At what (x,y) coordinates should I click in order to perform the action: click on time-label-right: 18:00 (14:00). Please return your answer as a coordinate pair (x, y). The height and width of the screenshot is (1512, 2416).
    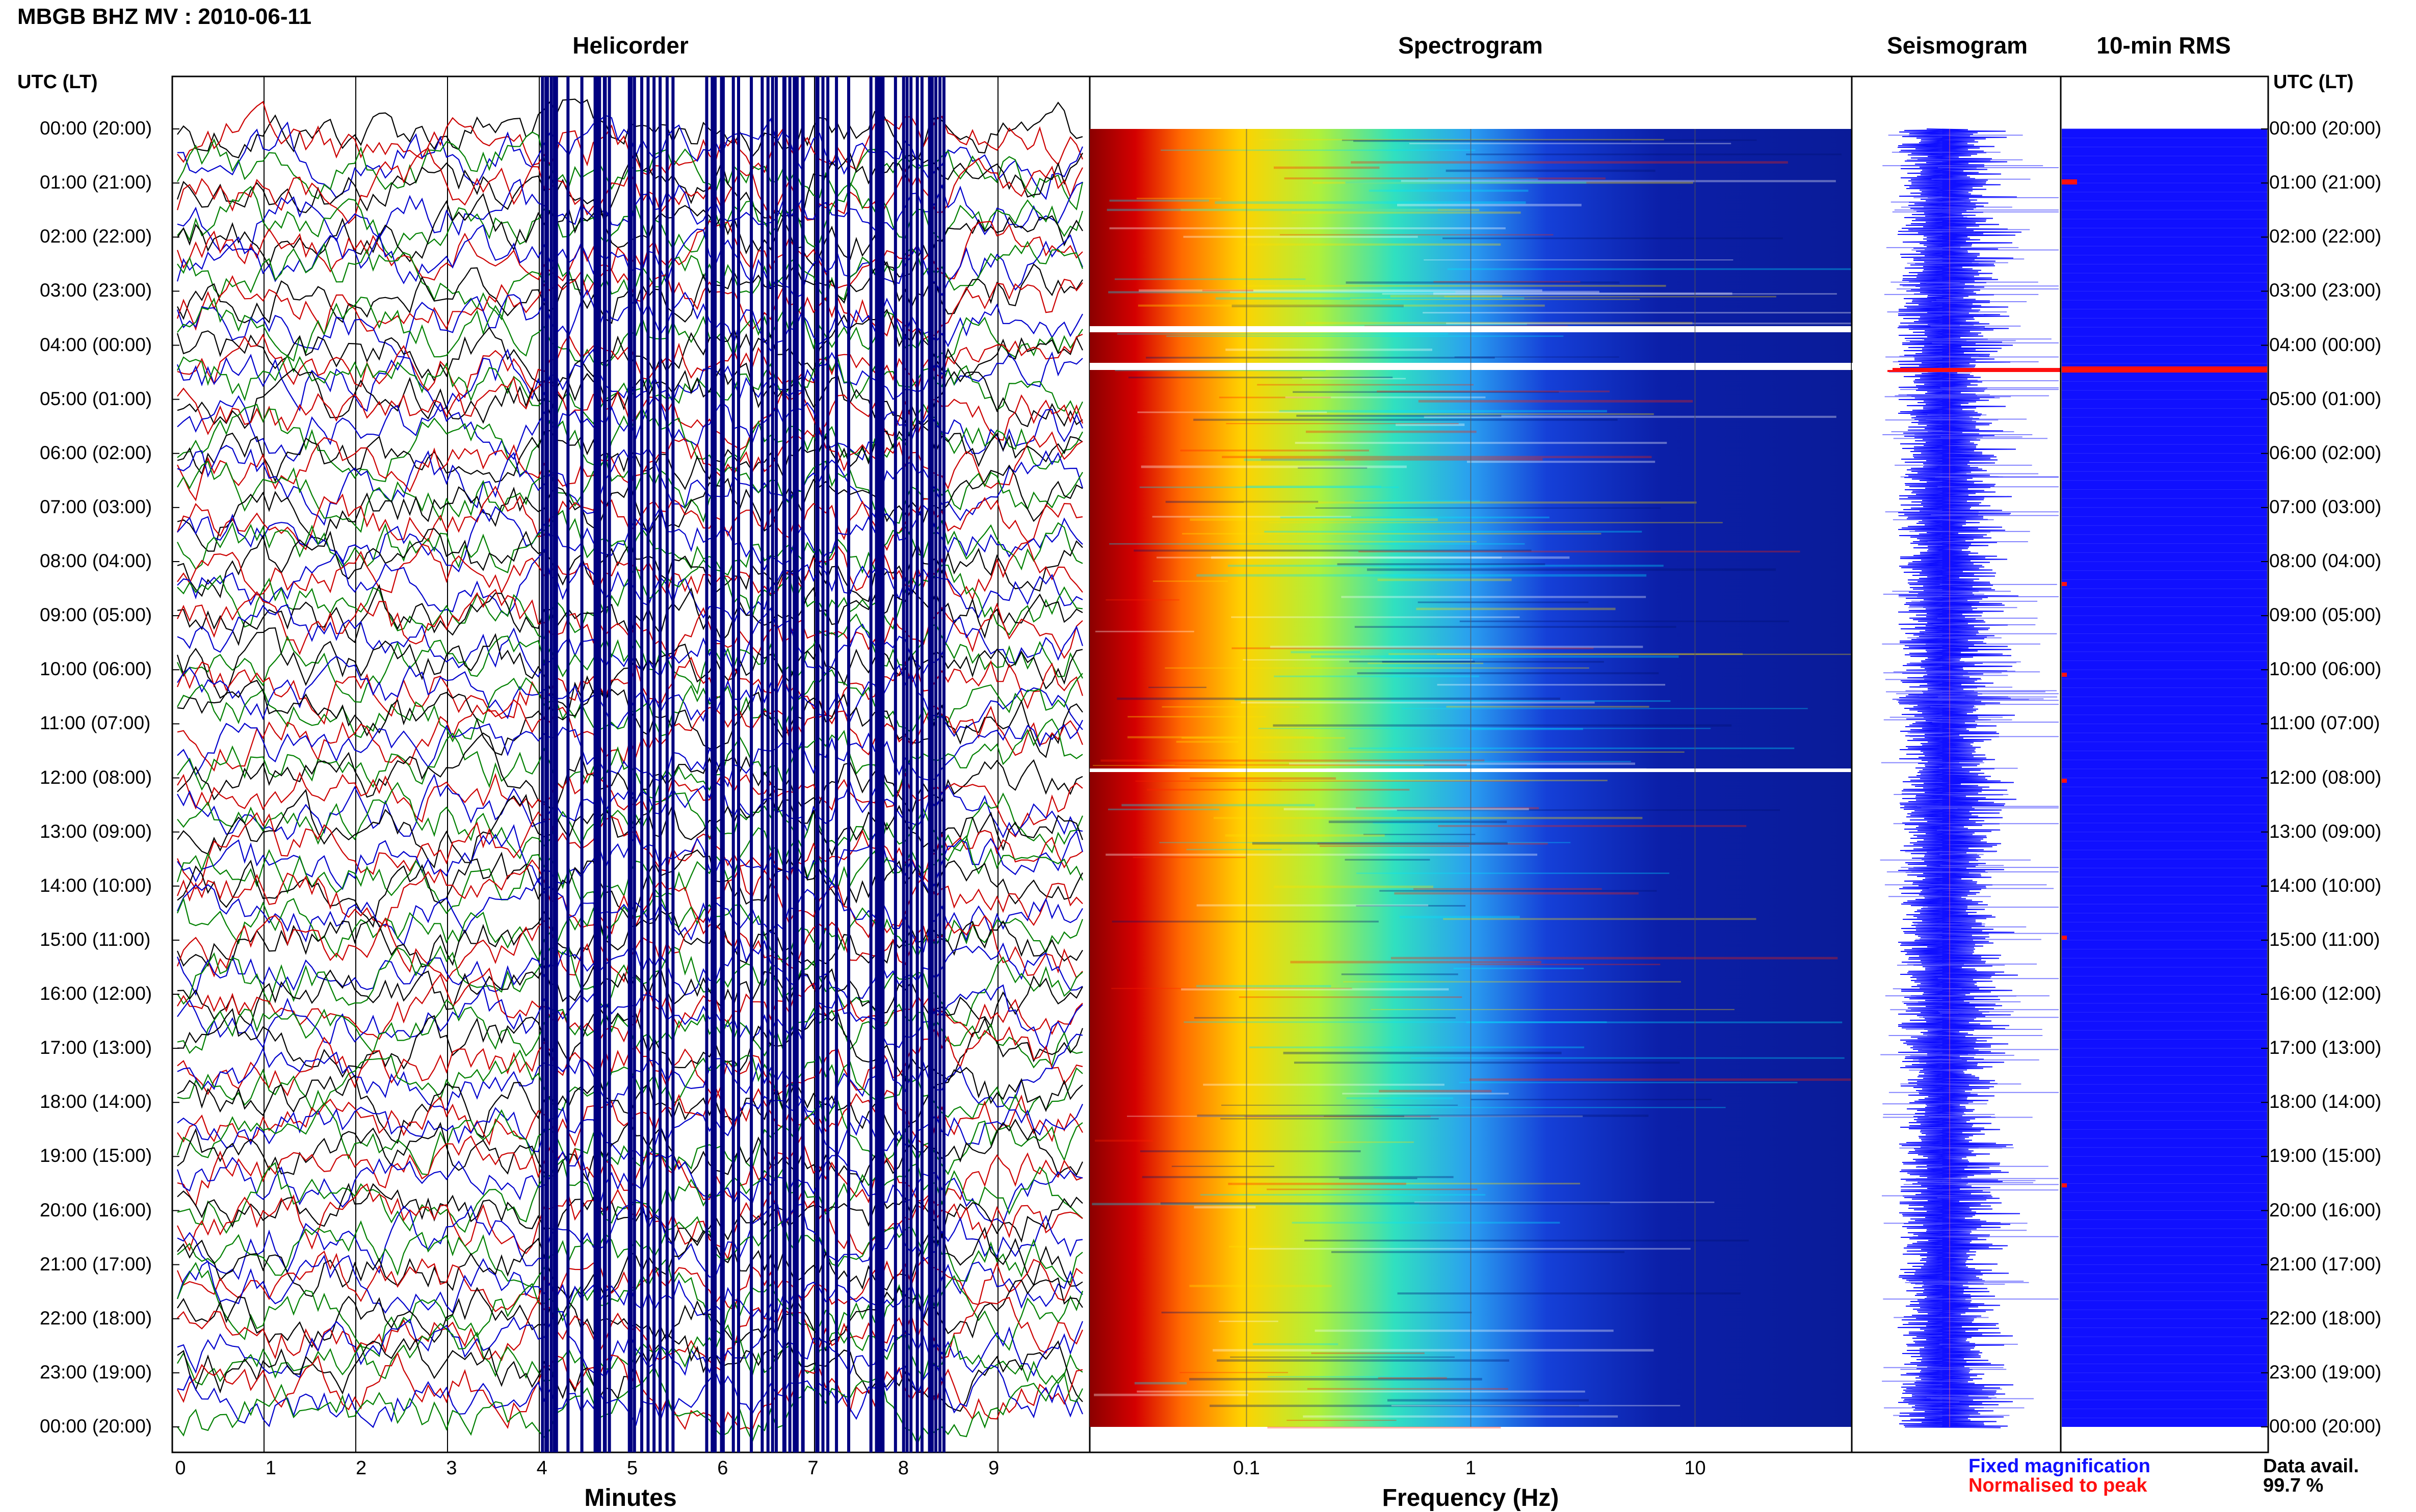
    Looking at the image, I should click on (2325, 1101).